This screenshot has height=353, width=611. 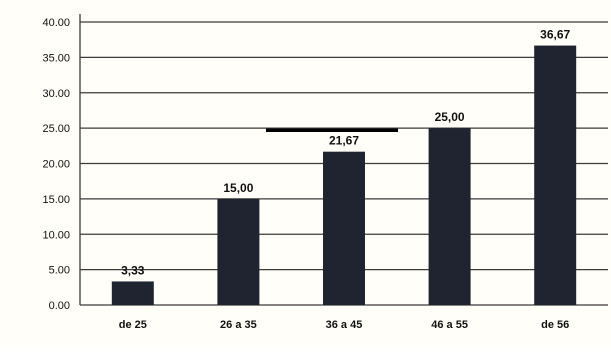 I want to click on data-label: 36,67, so click(x=555, y=35).